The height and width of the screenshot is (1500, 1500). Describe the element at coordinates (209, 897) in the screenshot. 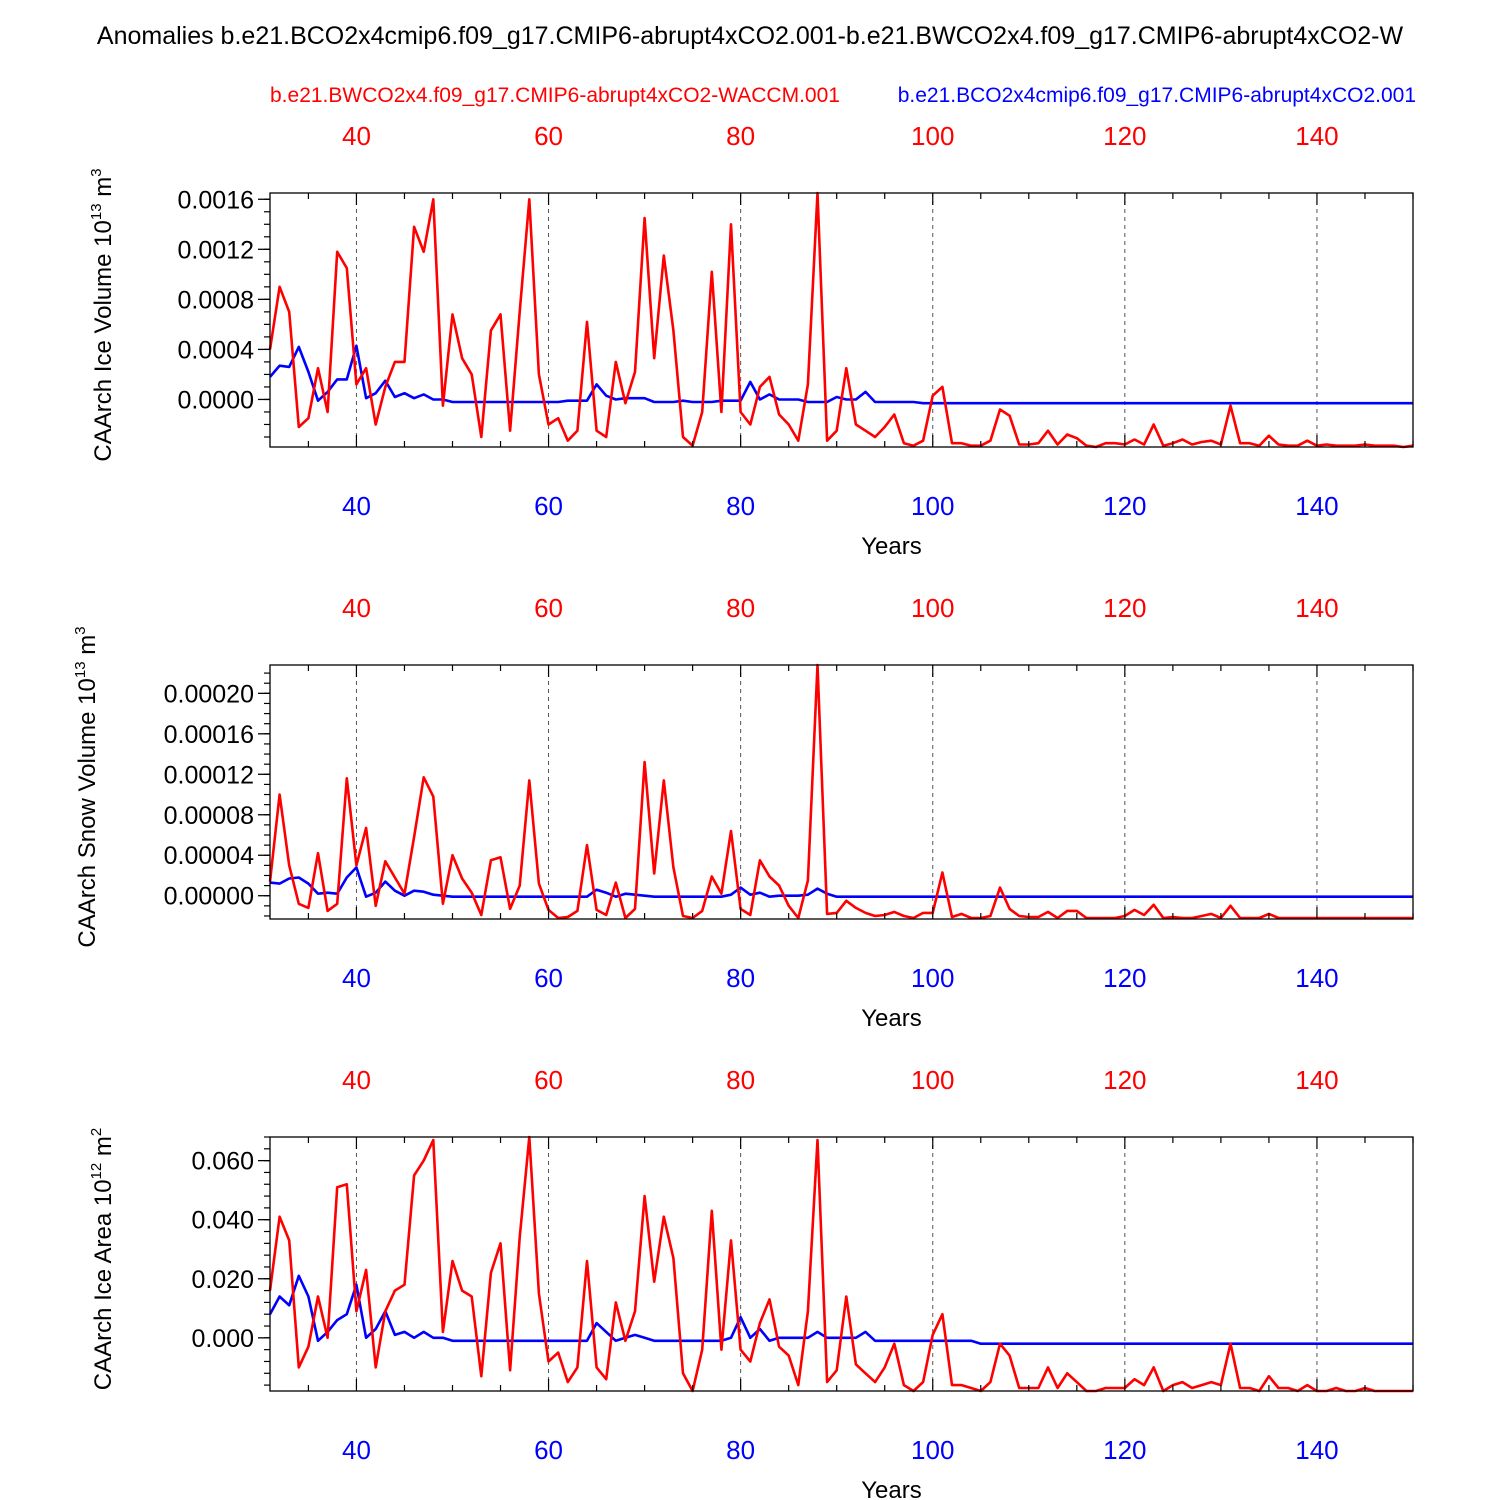

I see `y-tick-label: 0.00000` at that location.